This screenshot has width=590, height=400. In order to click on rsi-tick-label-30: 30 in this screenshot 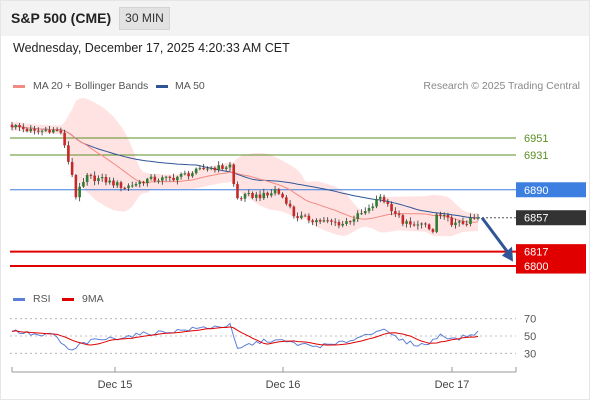, I will do `click(530, 354)`.